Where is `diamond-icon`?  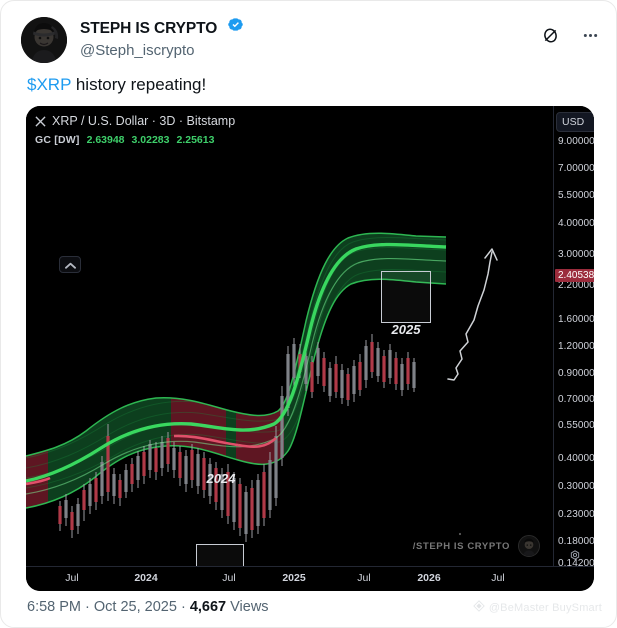
diamond-icon is located at coordinates (479, 607).